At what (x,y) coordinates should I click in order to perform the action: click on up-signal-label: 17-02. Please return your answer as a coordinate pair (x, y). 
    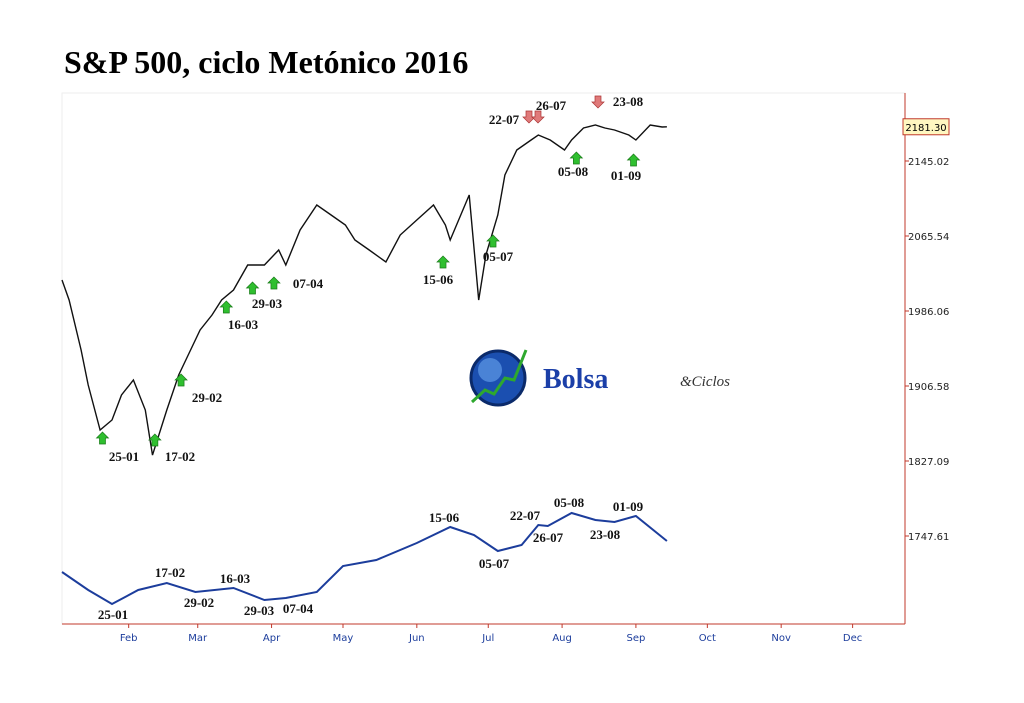
    Looking at the image, I should click on (180, 456).